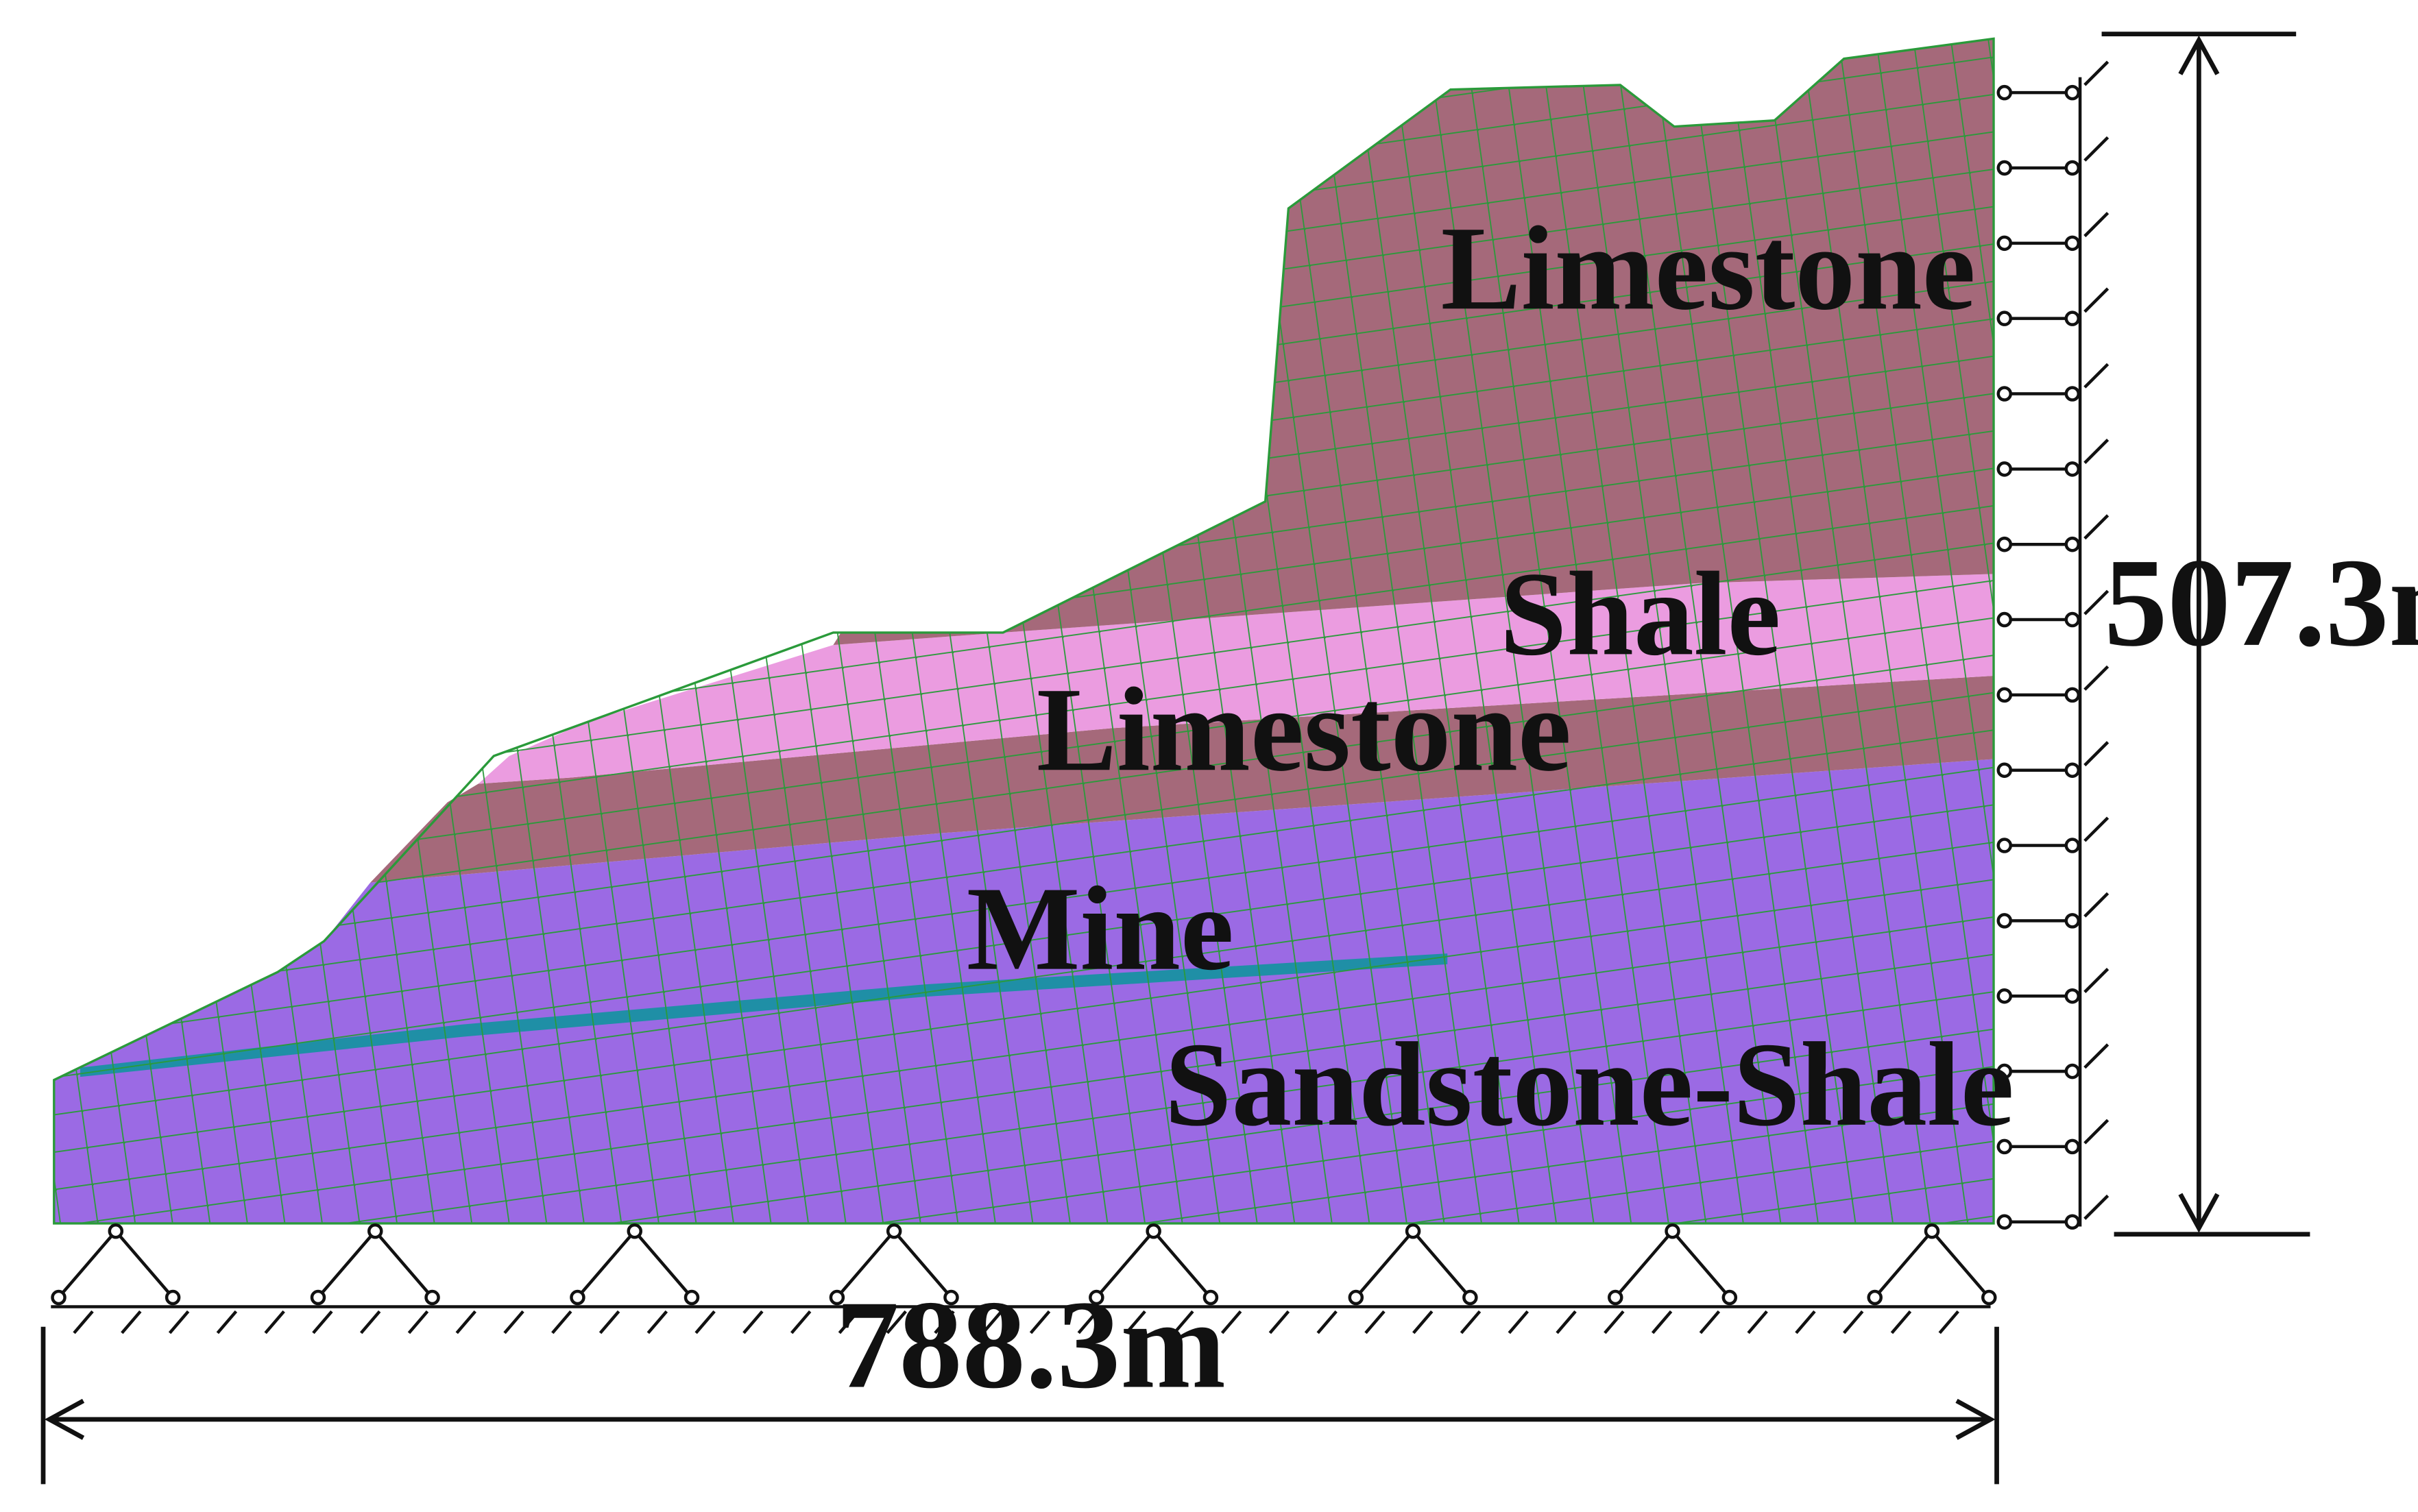 This screenshot has height=1512, width=2418. What do you see at coordinates (2039, 657) in the screenshot?
I see `right-roller-supports` at bounding box center [2039, 657].